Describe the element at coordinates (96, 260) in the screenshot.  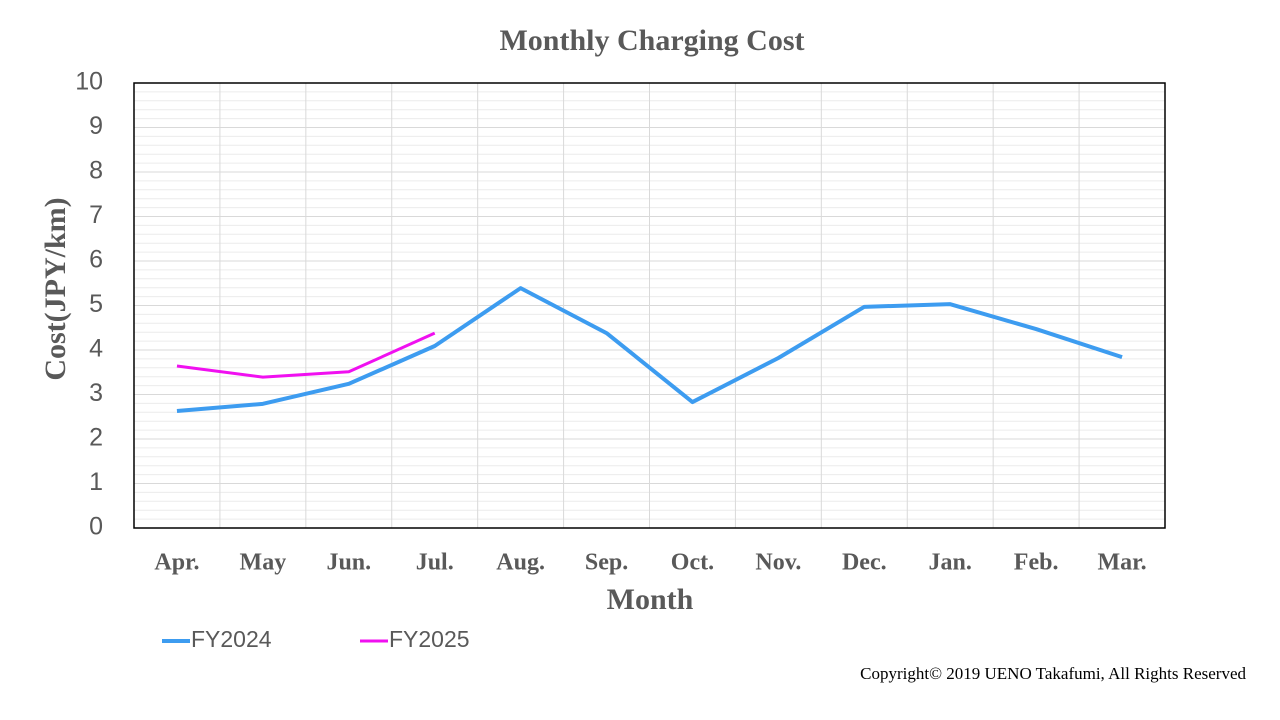
I see `y-tick-label: 6` at that location.